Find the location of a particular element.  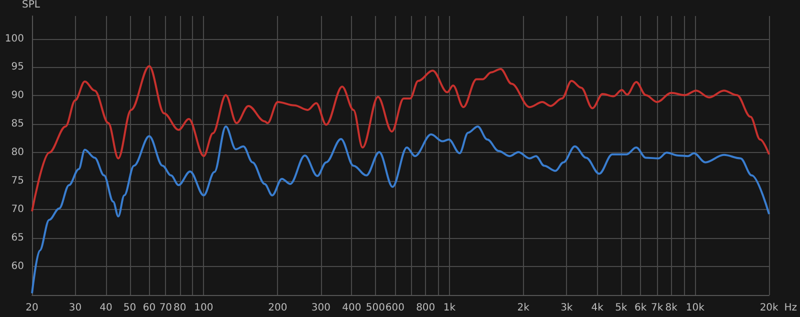

x-tick-label: 800 is located at coordinates (426, 308).